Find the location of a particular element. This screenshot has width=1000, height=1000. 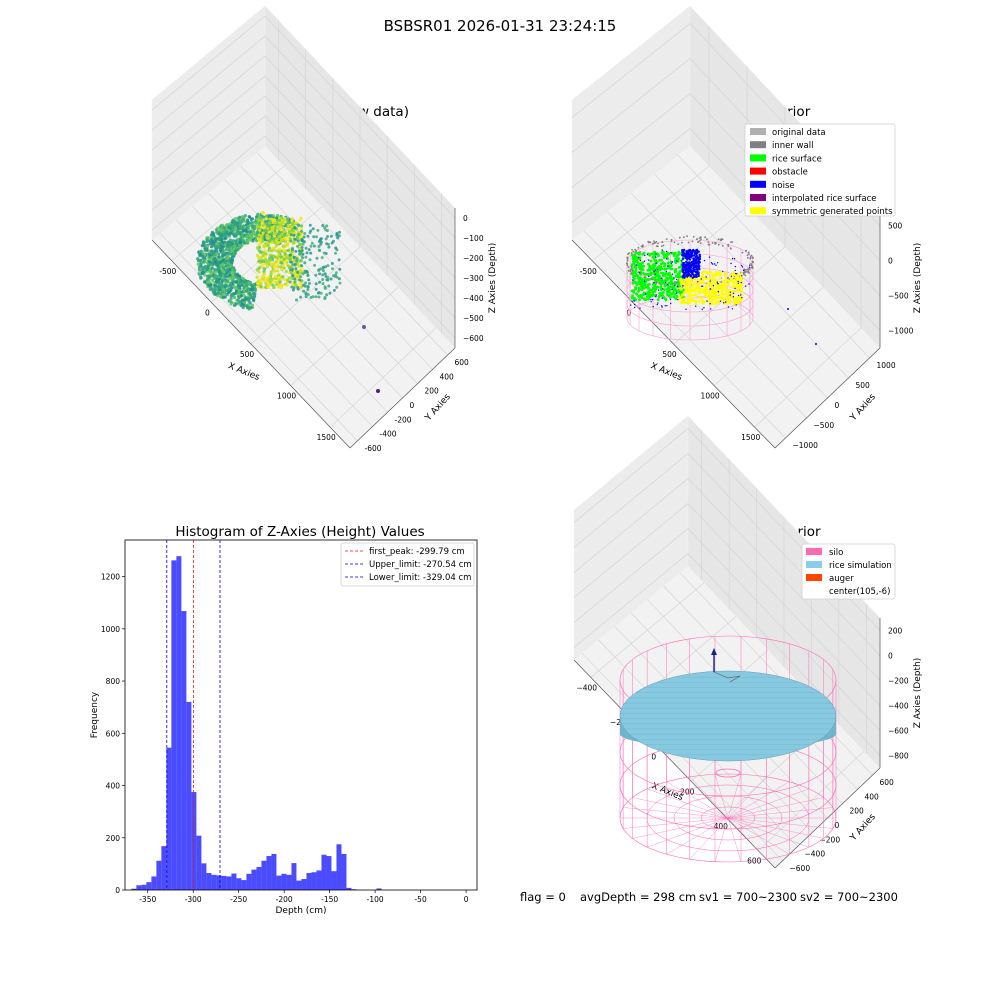

rice-surface is located at coordinates (728, 716).